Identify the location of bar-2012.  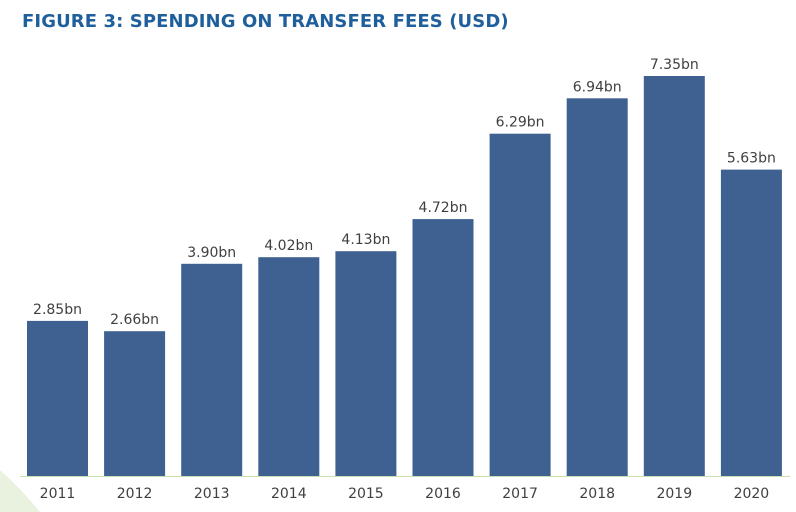
(135, 403).